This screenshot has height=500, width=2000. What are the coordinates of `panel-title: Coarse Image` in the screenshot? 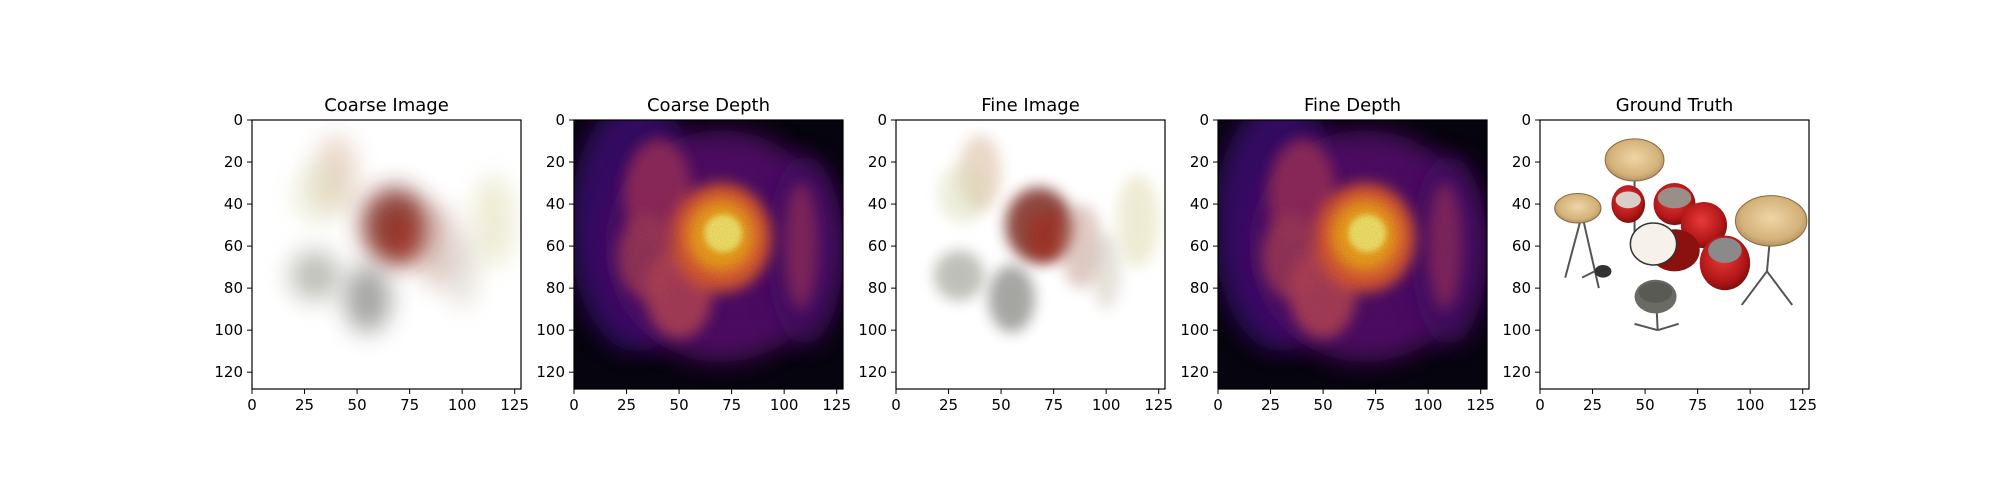 It's located at (386, 105).